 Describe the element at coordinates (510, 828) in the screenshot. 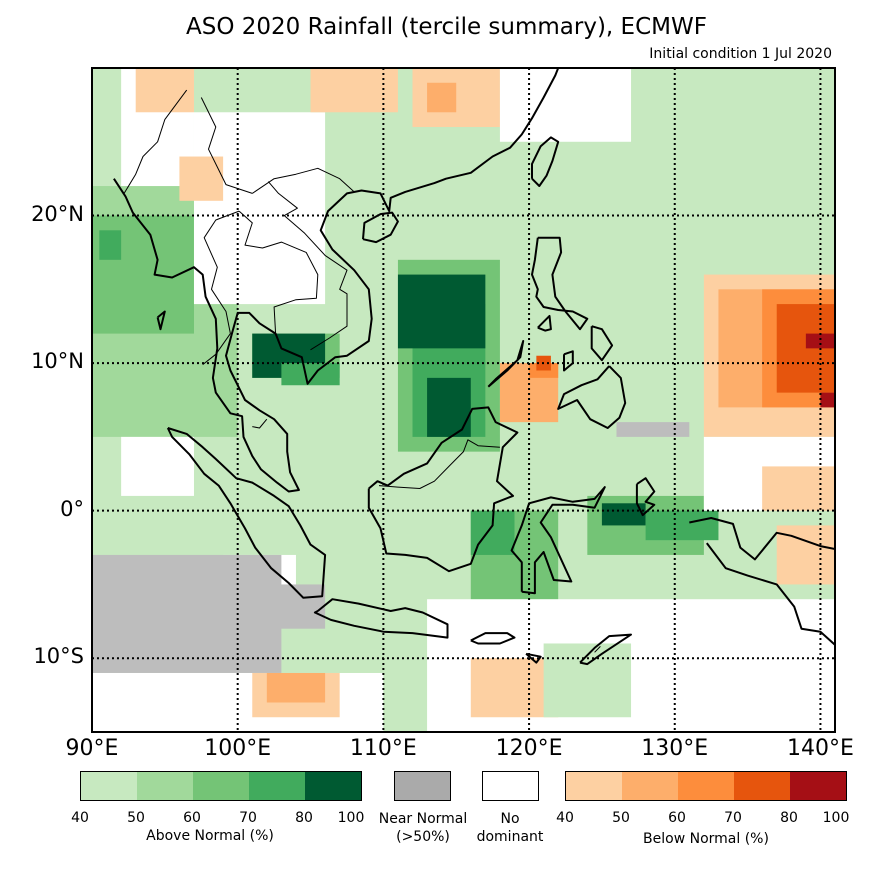

I see `no-dominant-caption: No dominant` at that location.